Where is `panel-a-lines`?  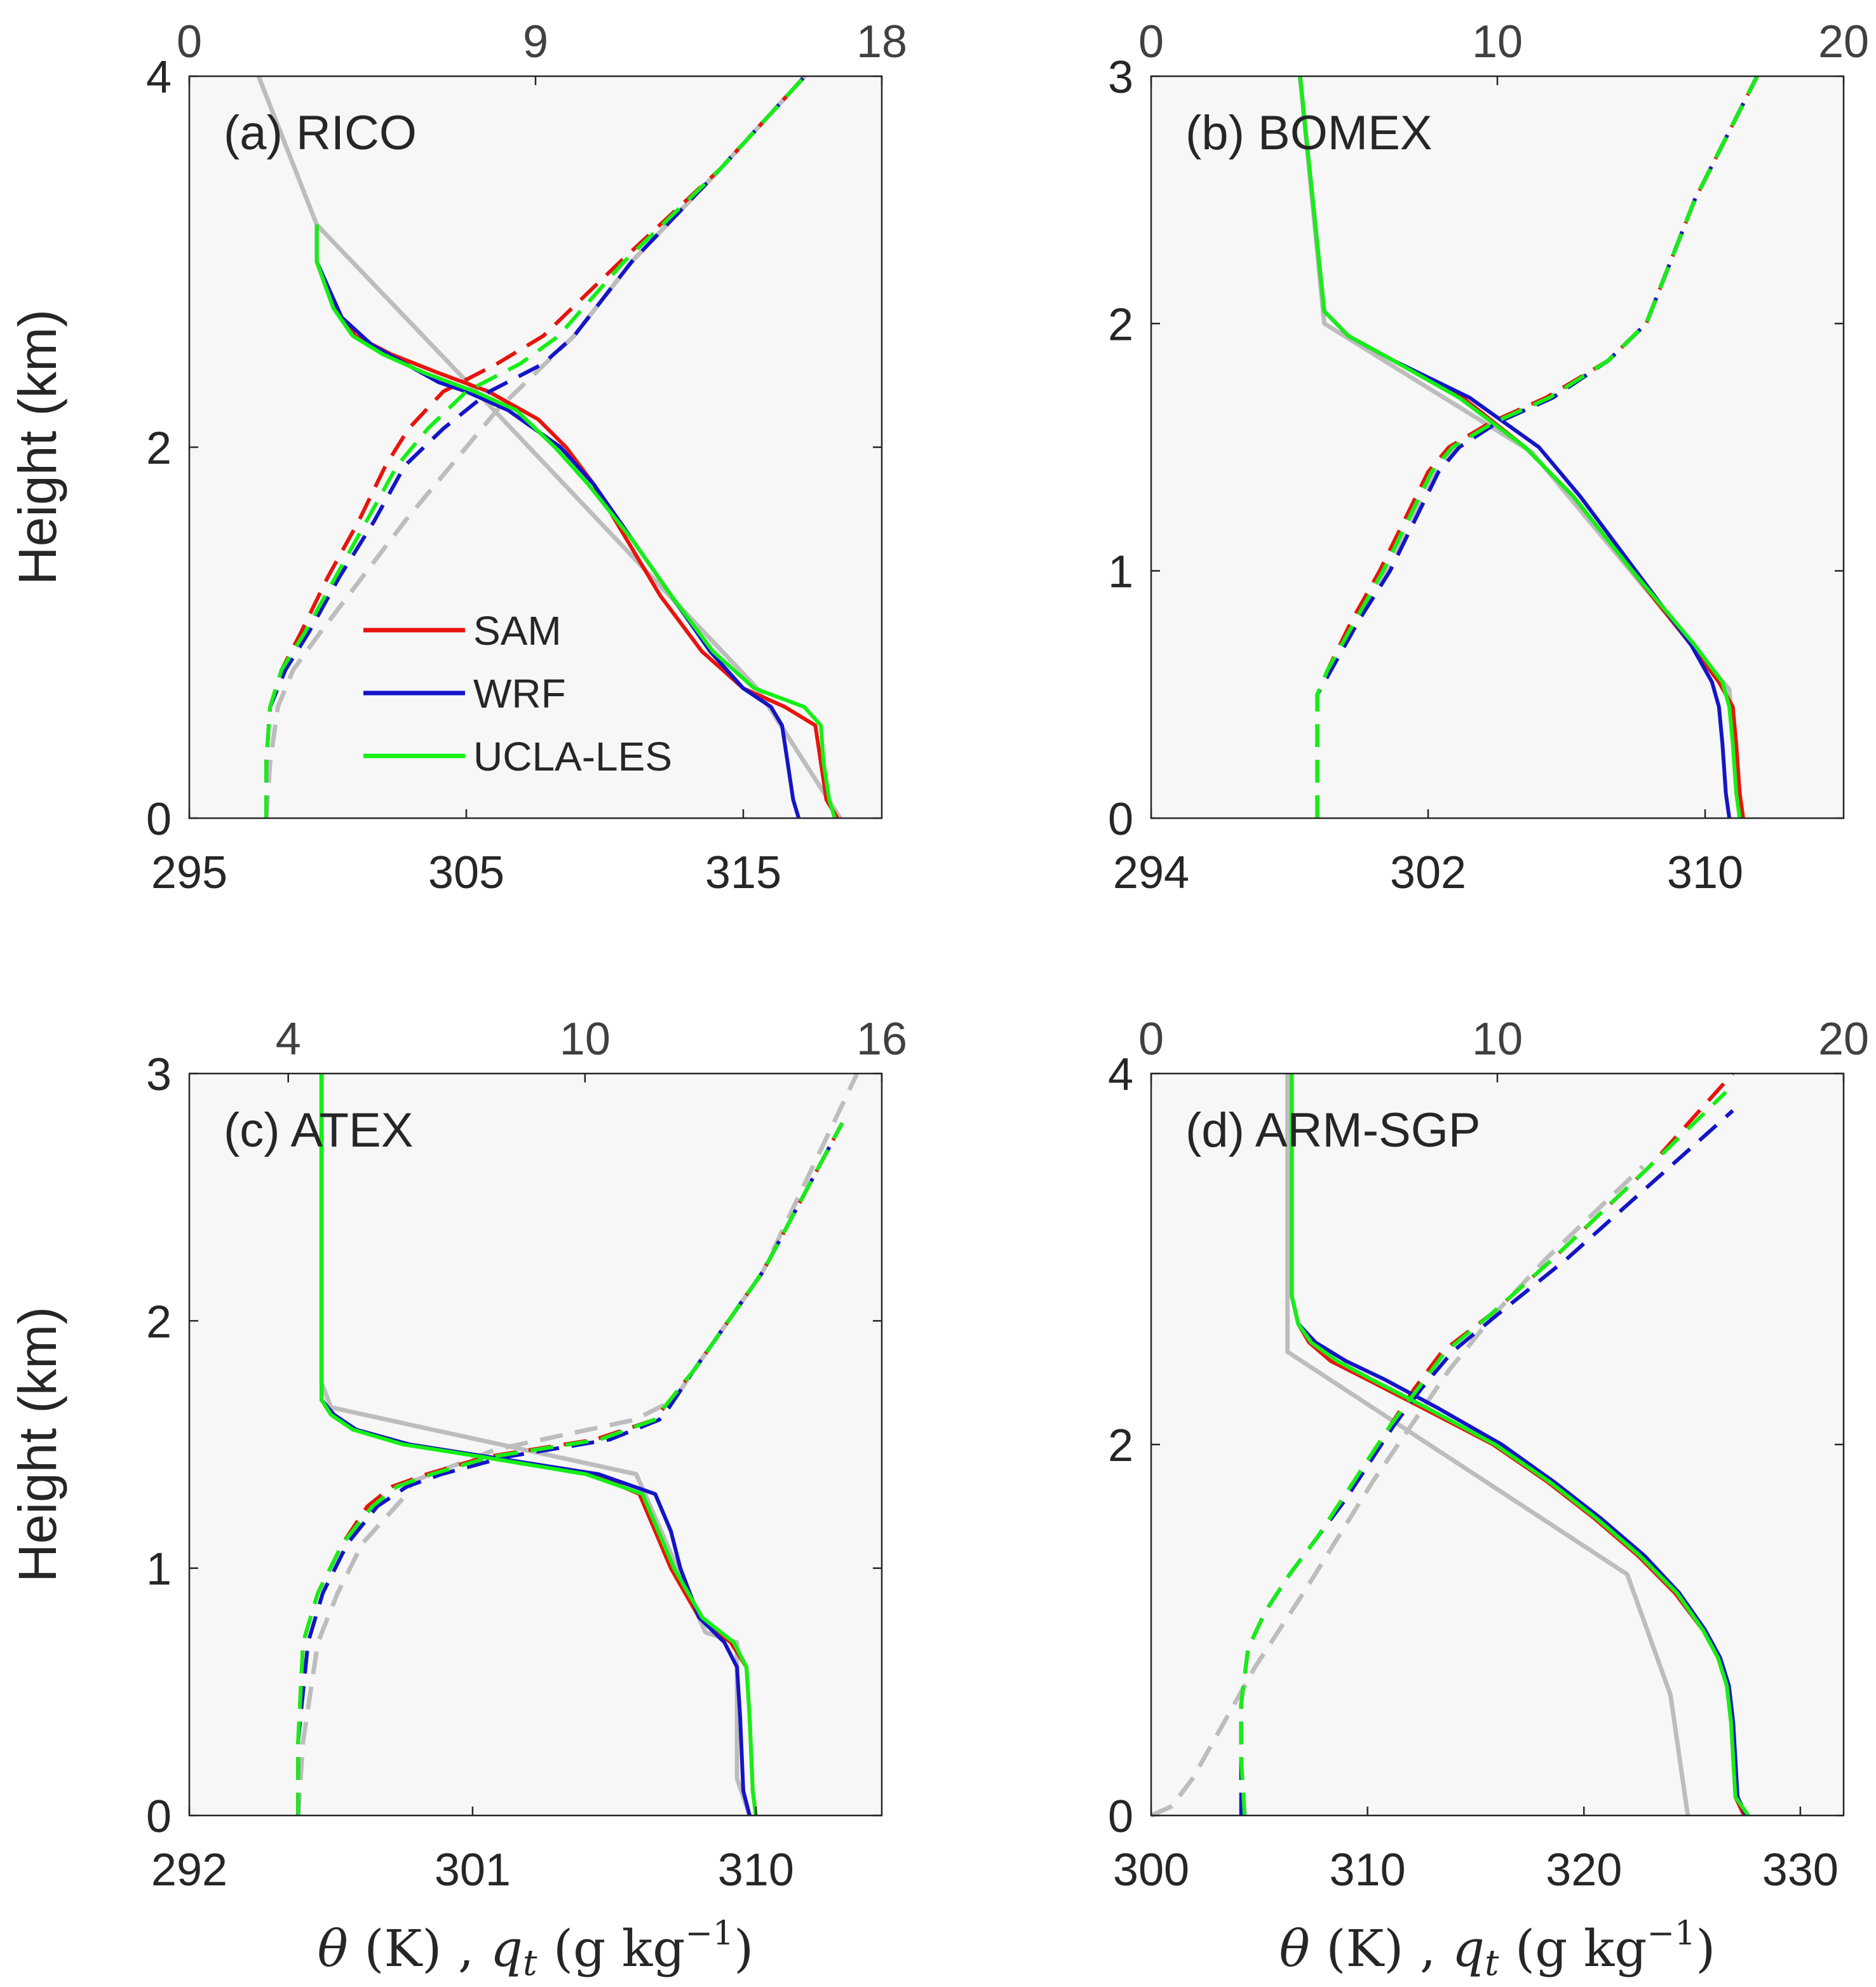 panel-a-lines is located at coordinates (549, 446).